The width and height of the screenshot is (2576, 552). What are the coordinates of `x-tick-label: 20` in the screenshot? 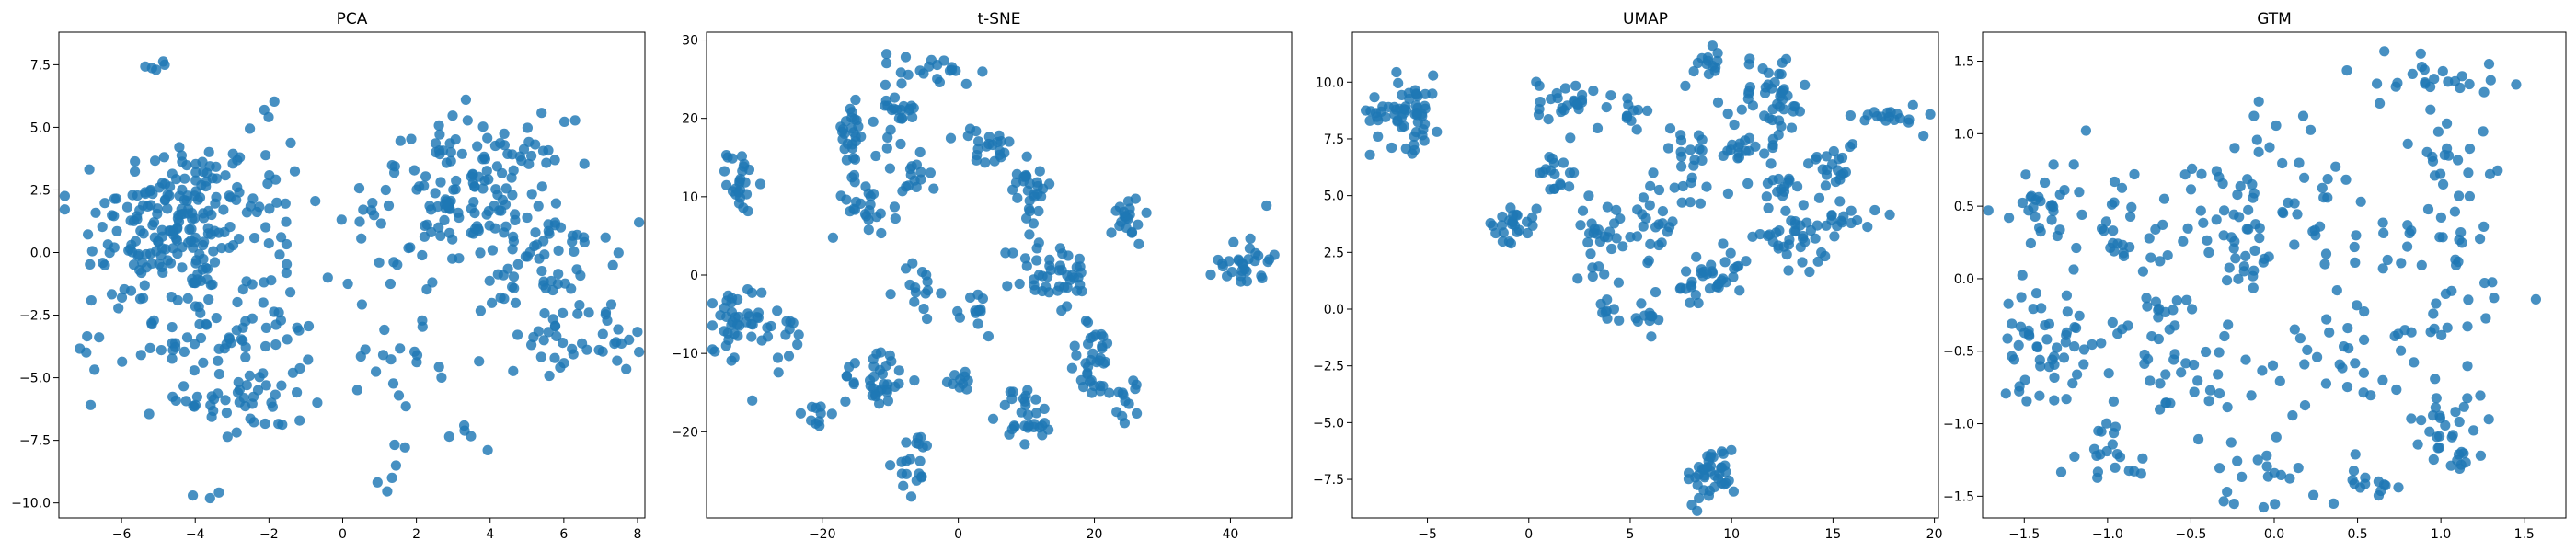 It's located at (1095, 534).